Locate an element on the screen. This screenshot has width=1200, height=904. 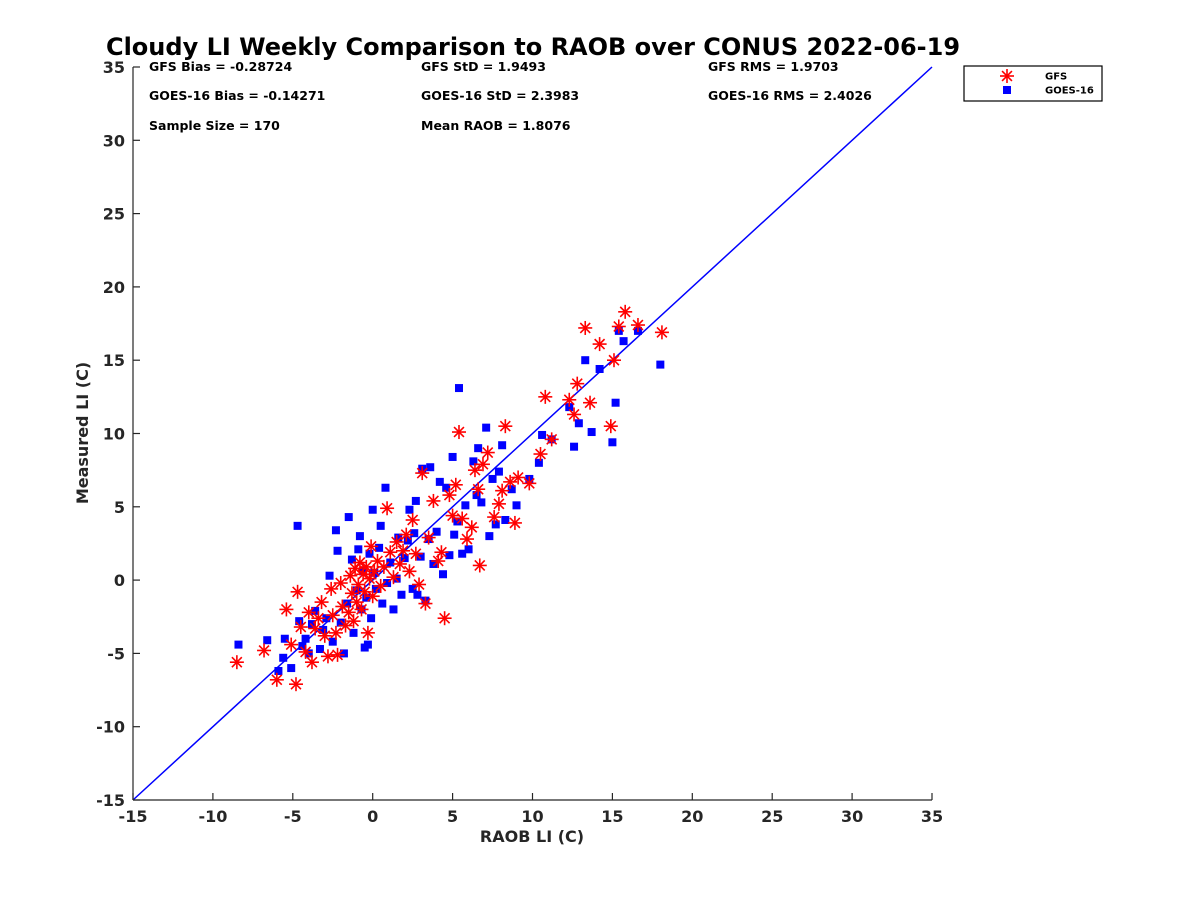
y-tick-label: 30 is located at coordinates (114, 140).